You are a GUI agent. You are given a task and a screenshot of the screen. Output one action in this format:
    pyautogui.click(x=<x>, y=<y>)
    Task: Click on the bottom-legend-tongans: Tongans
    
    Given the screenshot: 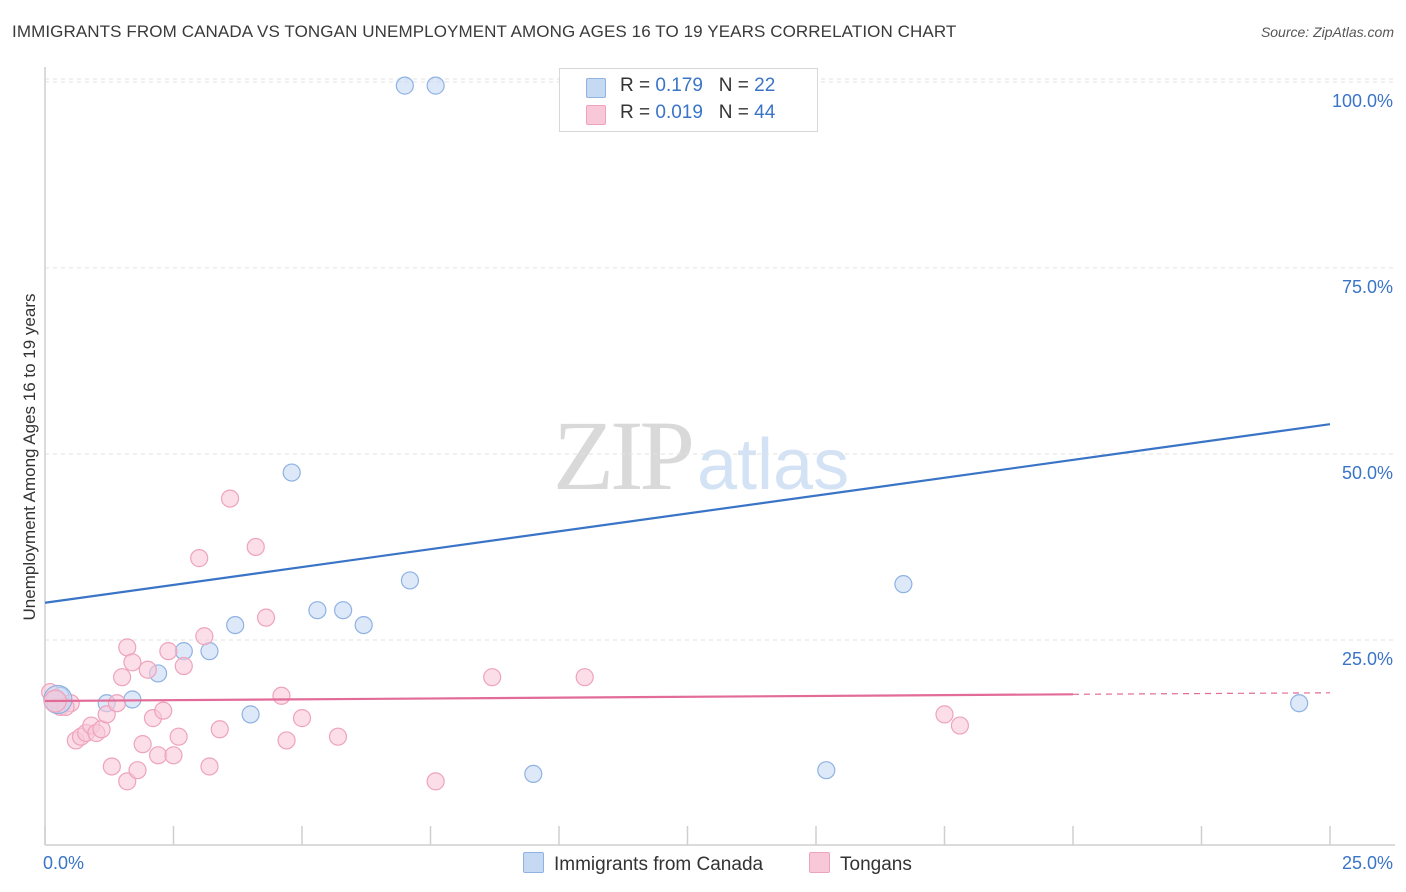 What is the action you would take?
    pyautogui.click(x=860, y=864)
    